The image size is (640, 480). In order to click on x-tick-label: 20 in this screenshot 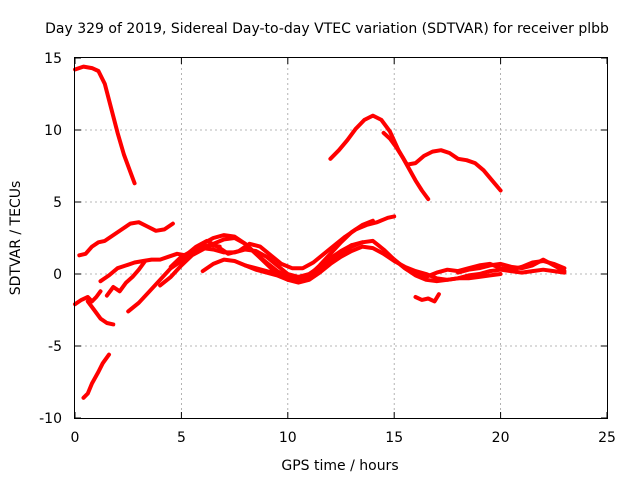, I will do `click(501, 438)`.